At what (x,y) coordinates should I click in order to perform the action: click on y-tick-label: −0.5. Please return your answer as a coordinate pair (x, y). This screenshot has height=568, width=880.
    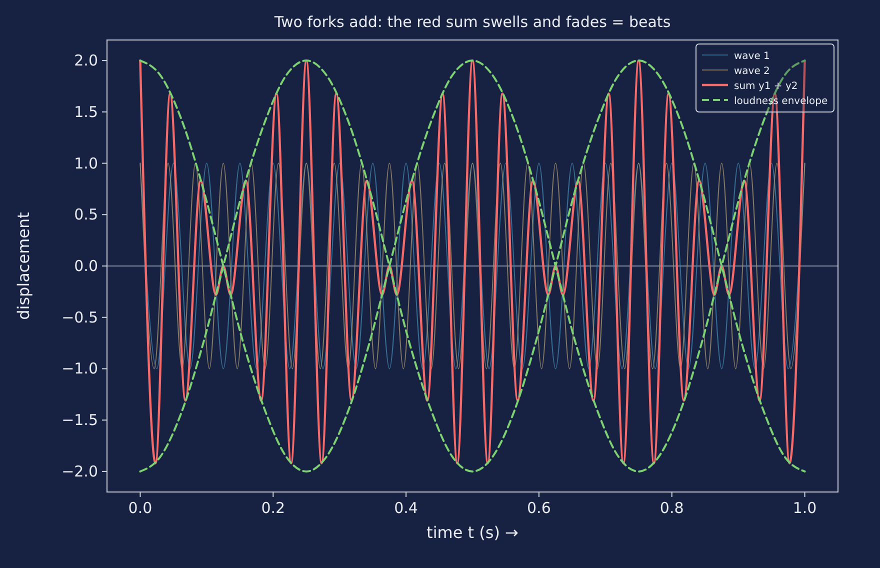
    Looking at the image, I should click on (80, 317).